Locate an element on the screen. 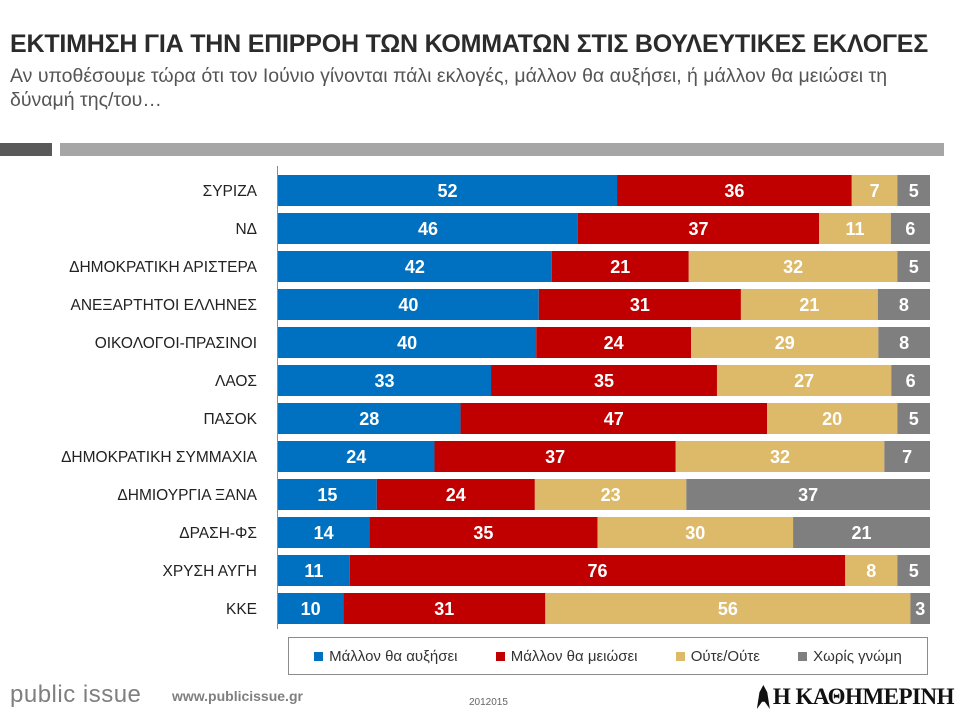 This screenshot has width=960, height=720. data-label: 23 is located at coordinates (611, 495).